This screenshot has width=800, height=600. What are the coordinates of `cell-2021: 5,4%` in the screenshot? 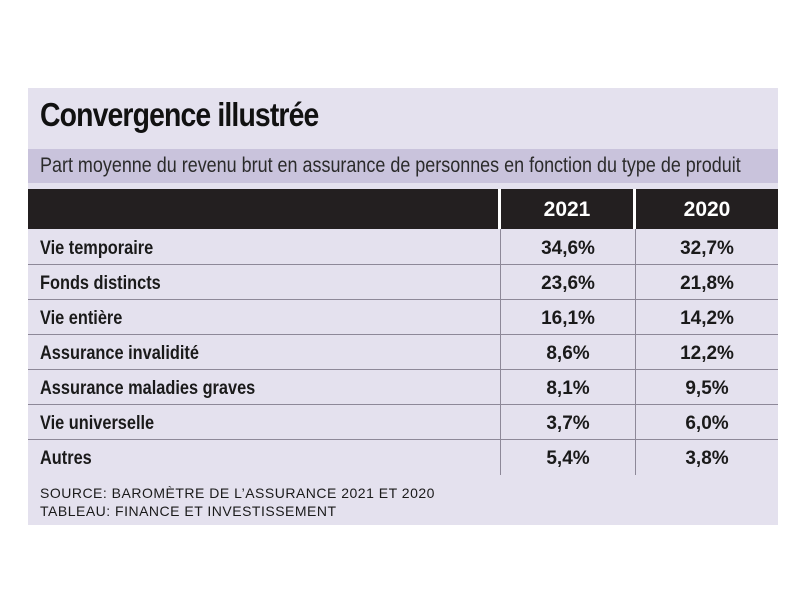 It's located at (568, 458).